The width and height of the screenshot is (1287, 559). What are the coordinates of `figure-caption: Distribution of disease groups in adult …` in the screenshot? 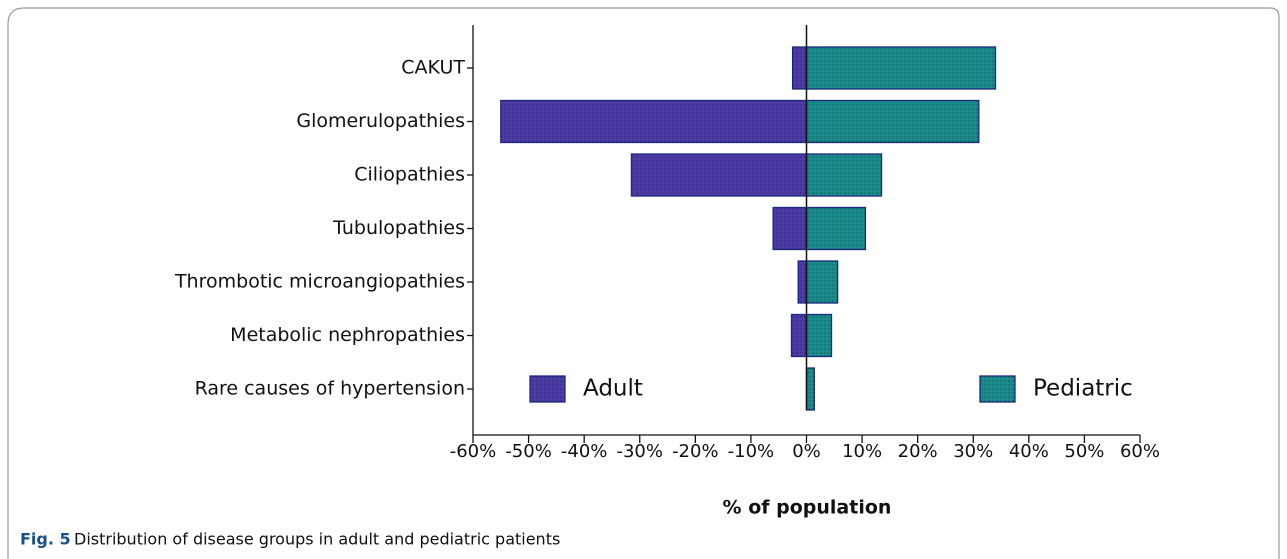 It's located at (317, 539).